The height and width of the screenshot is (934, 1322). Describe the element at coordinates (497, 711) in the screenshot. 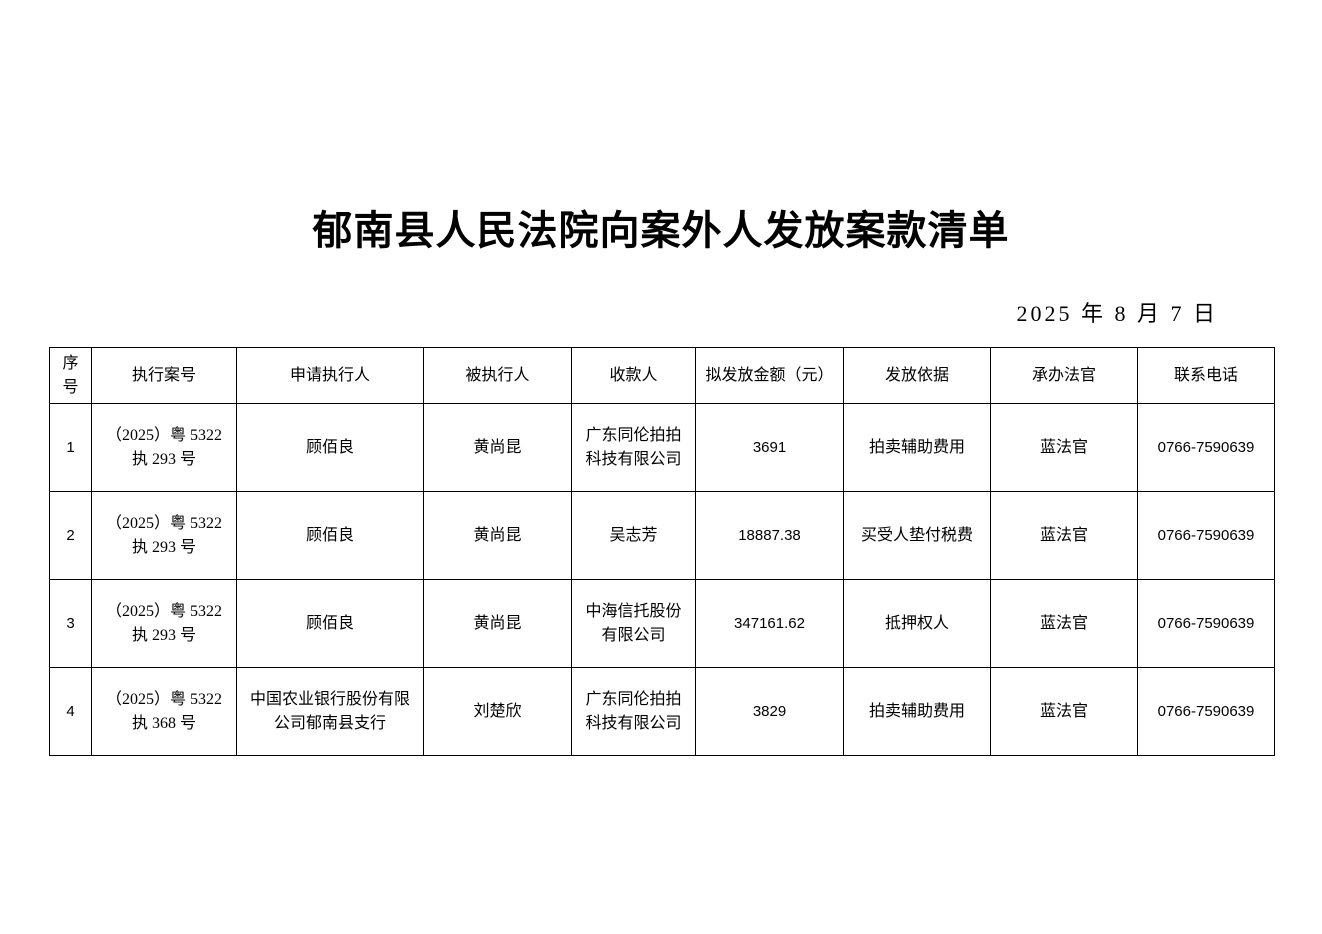

I see `cell-respondent: 刘楚欣` at that location.